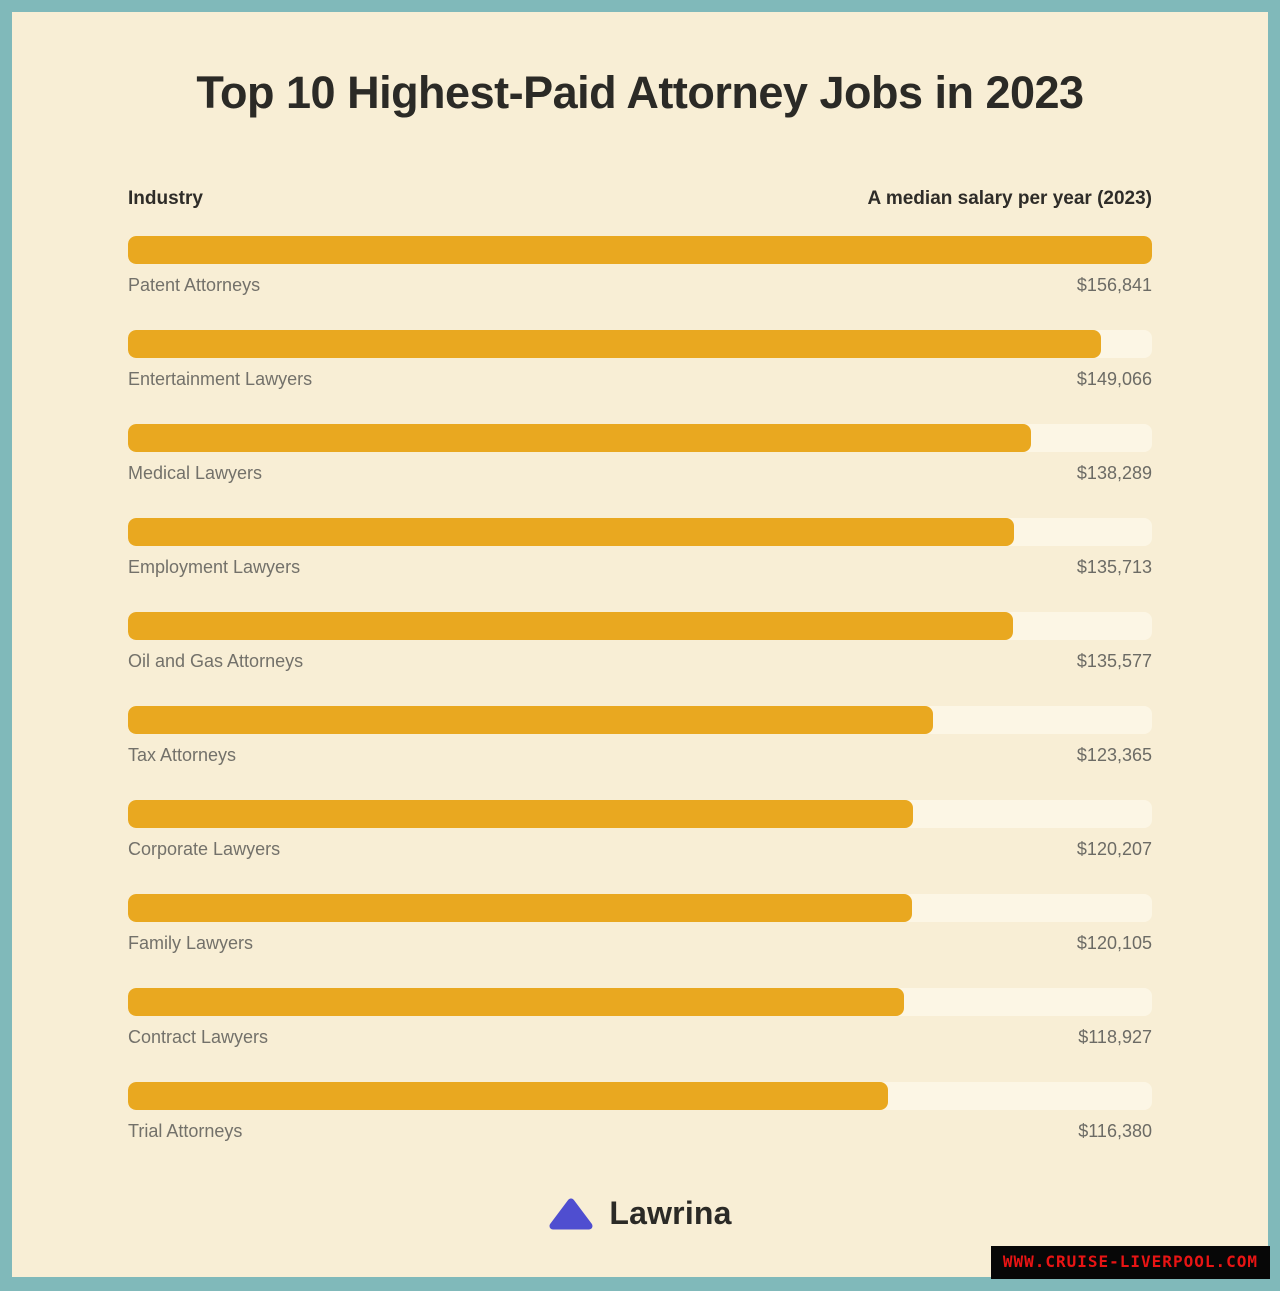 The height and width of the screenshot is (1291, 1280). What do you see at coordinates (640, 943) in the screenshot?
I see `bar-row-text: Family Lawyers $120,105` at bounding box center [640, 943].